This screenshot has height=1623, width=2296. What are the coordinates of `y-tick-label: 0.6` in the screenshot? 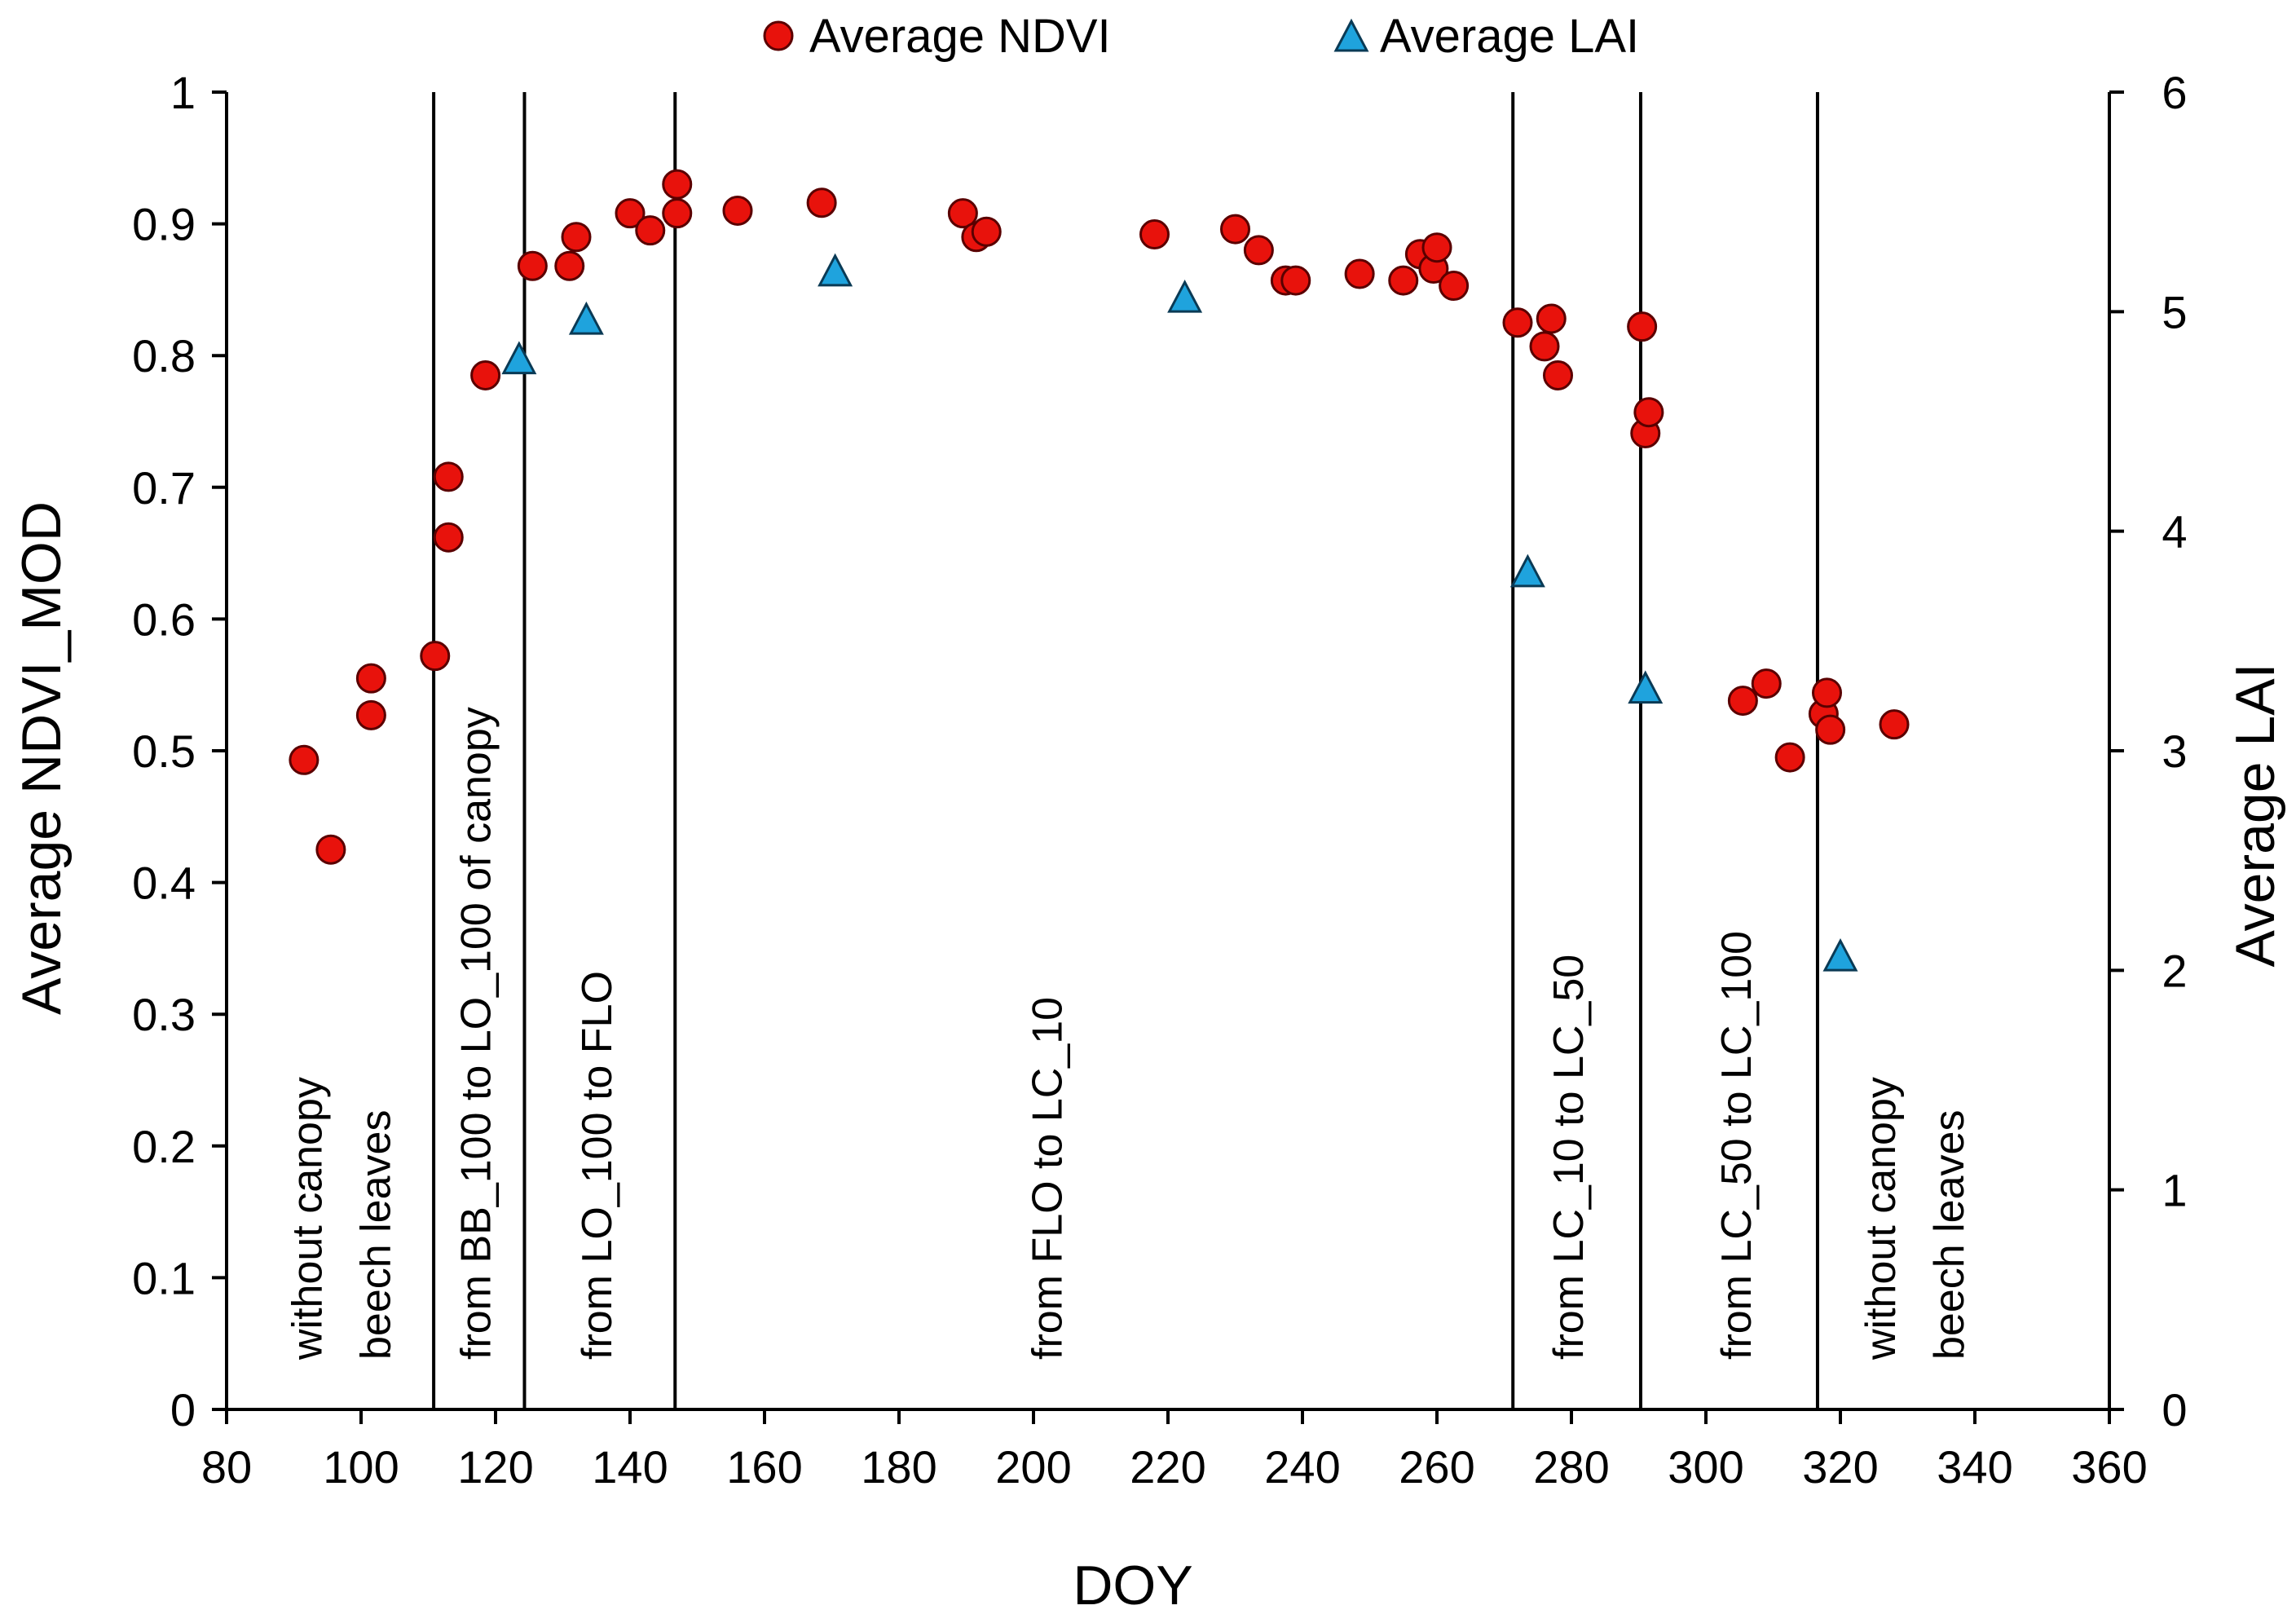 It's located at (164, 619).